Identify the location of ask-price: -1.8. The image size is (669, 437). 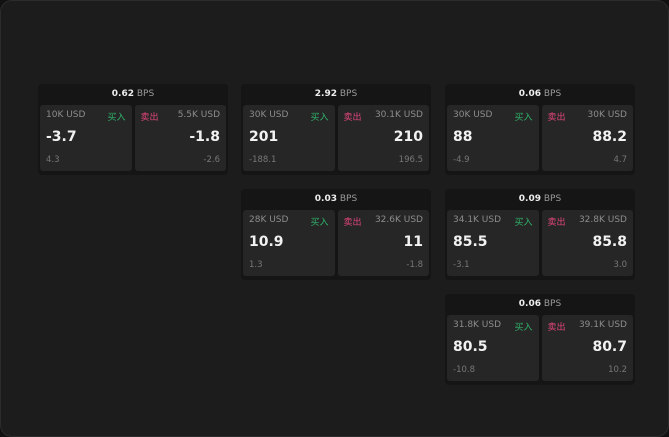
(204, 137).